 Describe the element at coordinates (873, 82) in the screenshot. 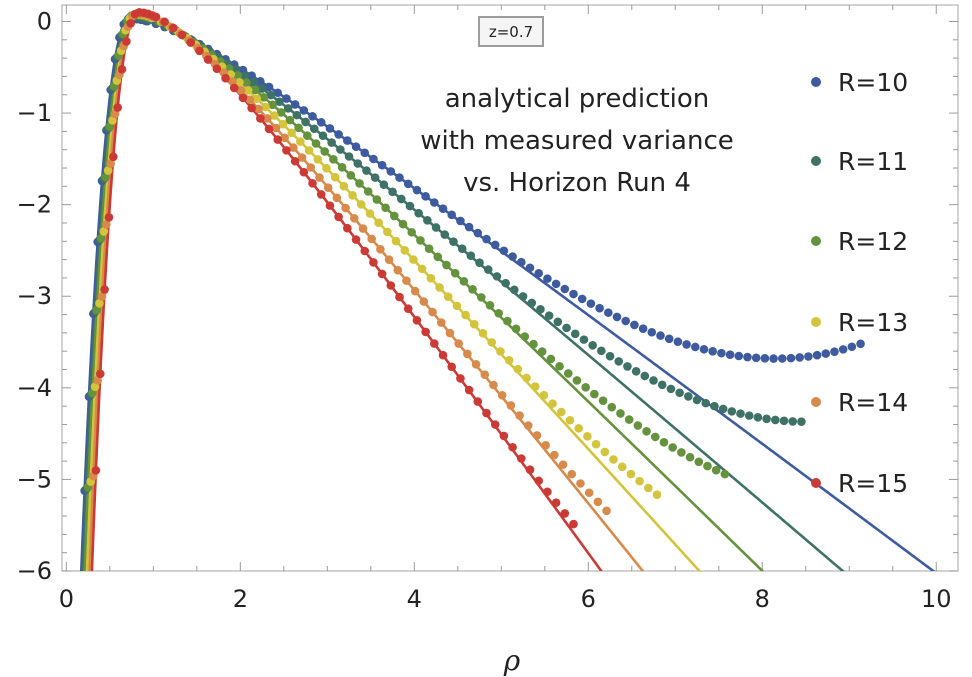

I see `legend-label-R=10: R=10` at that location.